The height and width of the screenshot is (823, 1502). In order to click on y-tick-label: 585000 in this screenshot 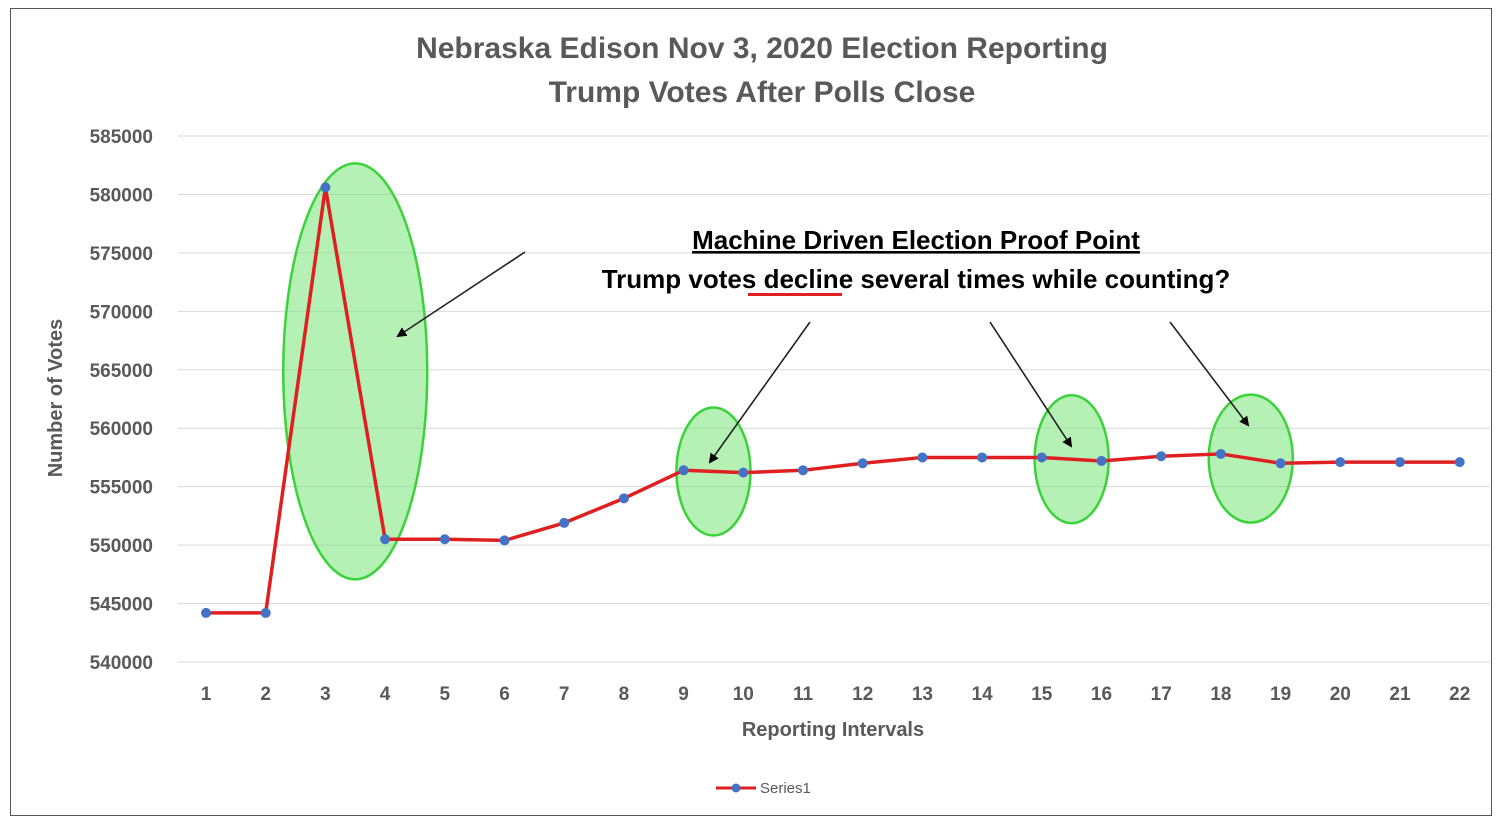, I will do `click(121, 137)`.